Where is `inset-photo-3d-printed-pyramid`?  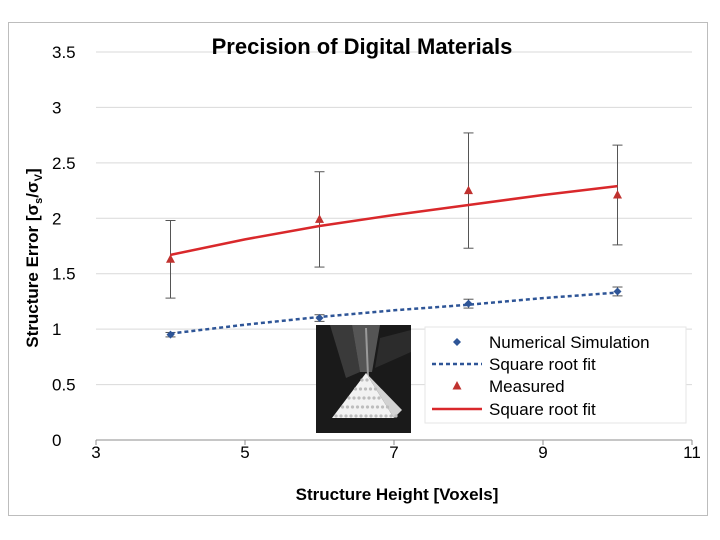
inset-photo-3d-printed-pyramid is located at coordinates (363, 379).